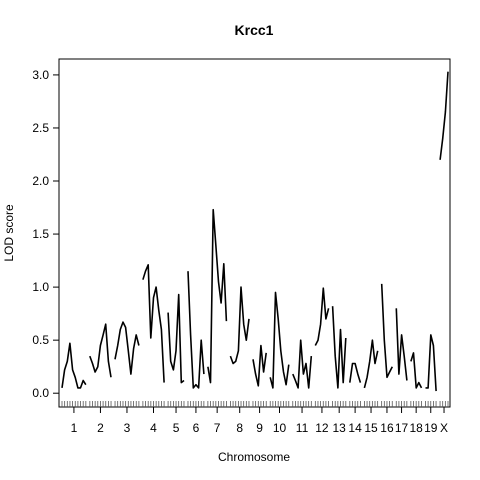 This screenshot has width=480, height=480. What do you see at coordinates (322, 428) in the screenshot?
I see `x-tick-label: 12` at bounding box center [322, 428].